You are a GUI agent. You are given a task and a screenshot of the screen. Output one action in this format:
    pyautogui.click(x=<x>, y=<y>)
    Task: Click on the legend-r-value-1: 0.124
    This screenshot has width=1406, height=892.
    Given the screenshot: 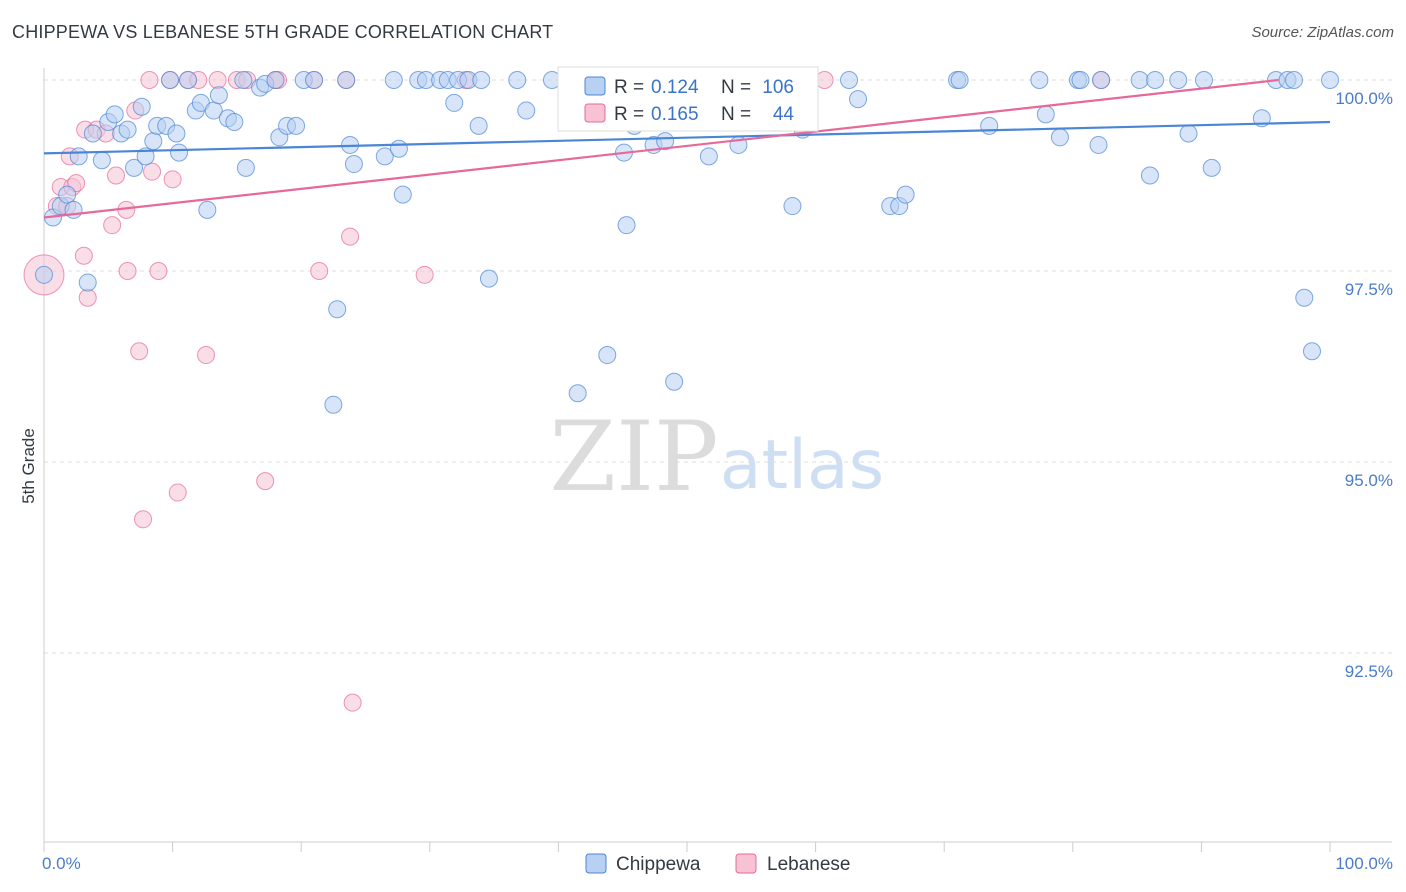 What is the action you would take?
    pyautogui.click(x=675, y=87)
    